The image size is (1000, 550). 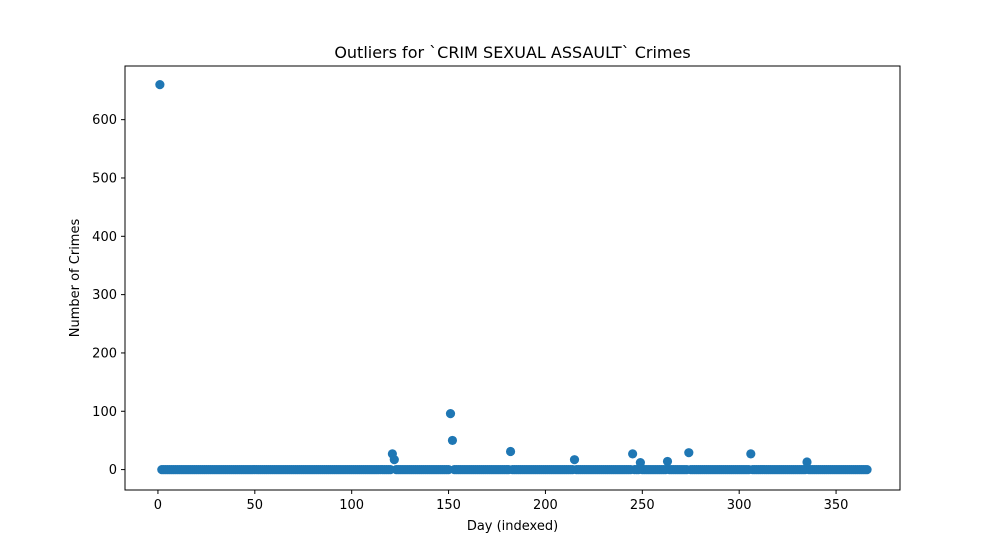 What do you see at coordinates (104, 237) in the screenshot?
I see `y-tick-label: 400` at bounding box center [104, 237].